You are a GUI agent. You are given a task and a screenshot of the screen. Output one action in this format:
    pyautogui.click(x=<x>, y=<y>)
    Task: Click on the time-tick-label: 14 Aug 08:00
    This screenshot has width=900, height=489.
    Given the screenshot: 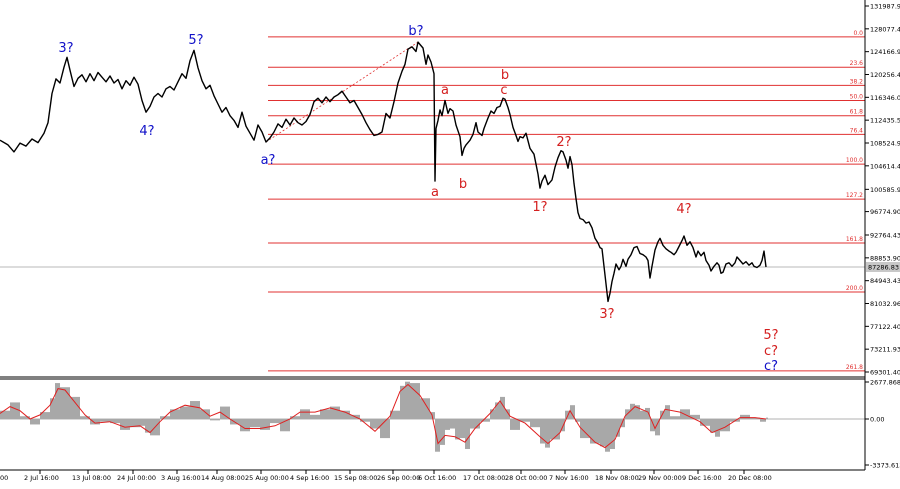 What is the action you would take?
    pyautogui.click(x=223, y=478)
    